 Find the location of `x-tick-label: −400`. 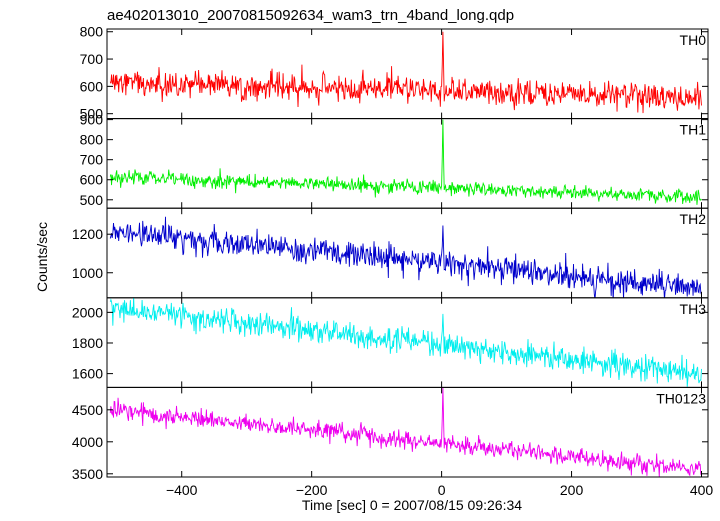

x-tick-label: −400 is located at coordinates (182, 490).